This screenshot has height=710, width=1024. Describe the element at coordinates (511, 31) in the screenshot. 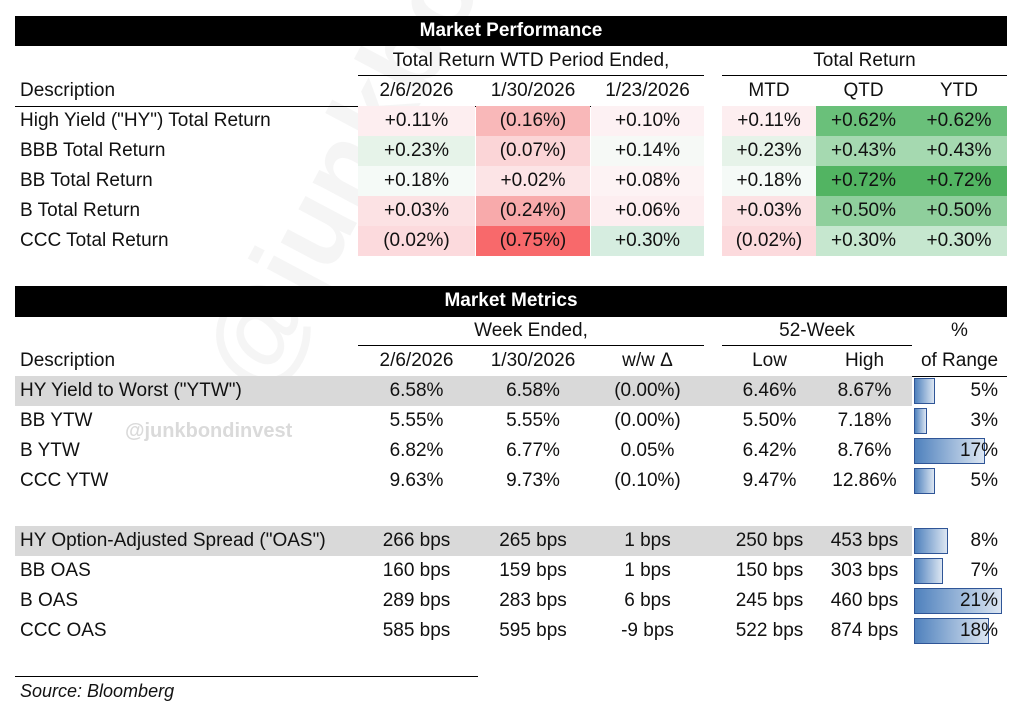

I see `market-performance-title: Market Performance` at that location.